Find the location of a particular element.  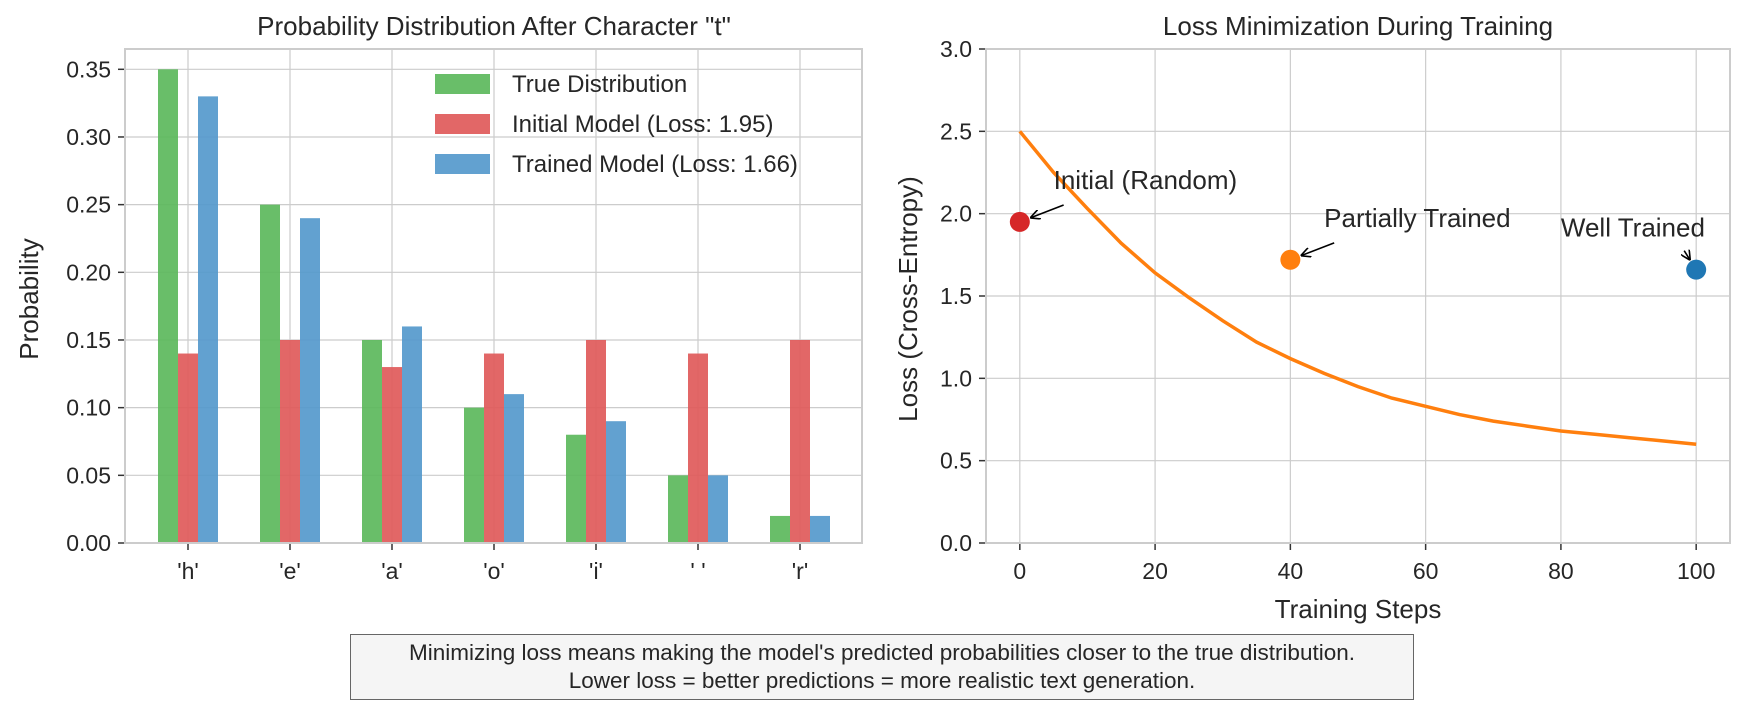

chart1-ytick-label: 0.10 is located at coordinates (88, 408).